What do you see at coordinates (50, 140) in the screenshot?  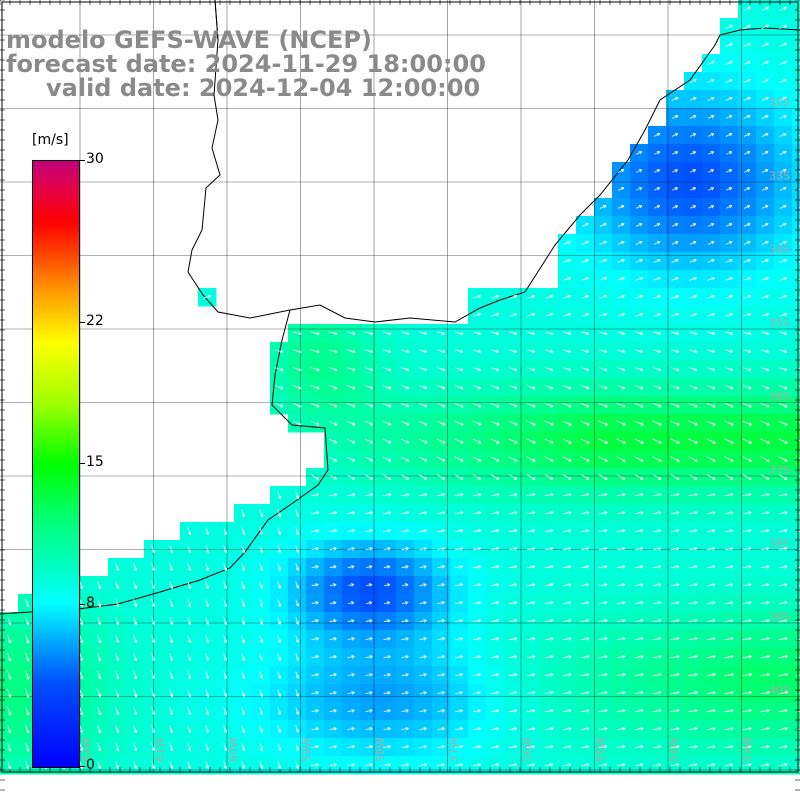 I see `colorbar-units: [m/s]` at bounding box center [50, 140].